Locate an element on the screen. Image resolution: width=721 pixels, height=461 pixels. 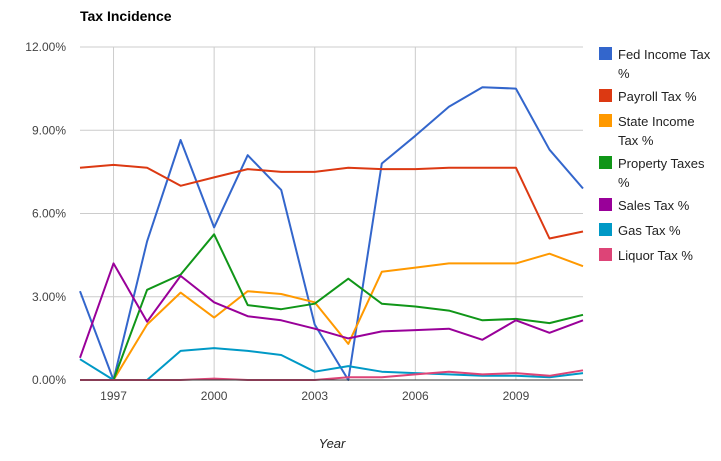
x-tick-label: 2006 is located at coordinates (415, 396).